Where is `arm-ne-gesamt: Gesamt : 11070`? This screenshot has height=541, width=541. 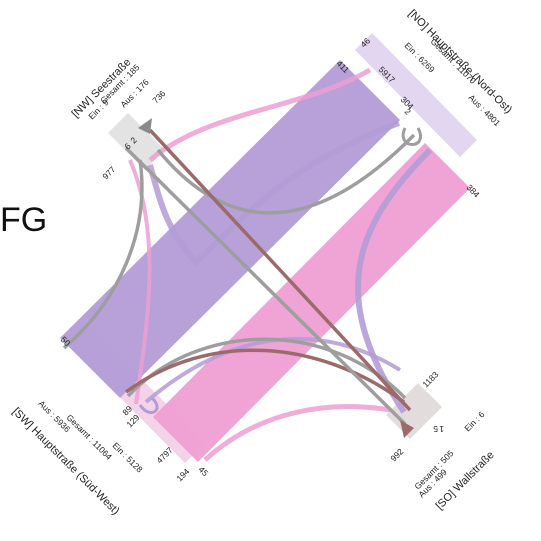
arm-ne-gesamt: Gesamt : 11070 is located at coordinates (454, 61).